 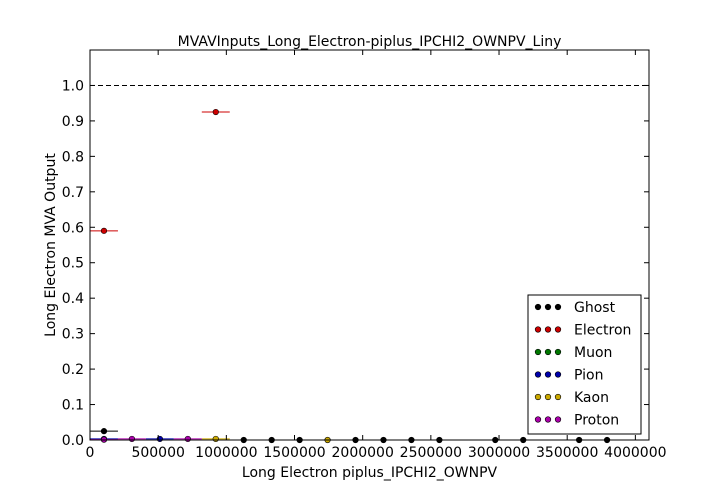 What do you see at coordinates (73, 264) in the screenshot?
I see `y-tick-label: 0.5` at bounding box center [73, 264].